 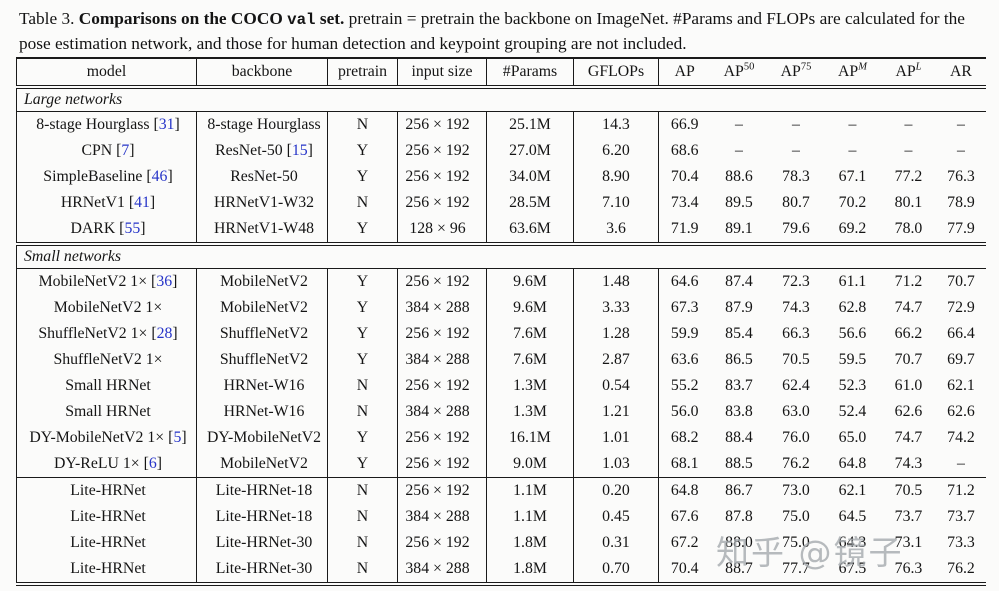 I want to click on cell-backbone: HRNetV1-W32, so click(x=262, y=203).